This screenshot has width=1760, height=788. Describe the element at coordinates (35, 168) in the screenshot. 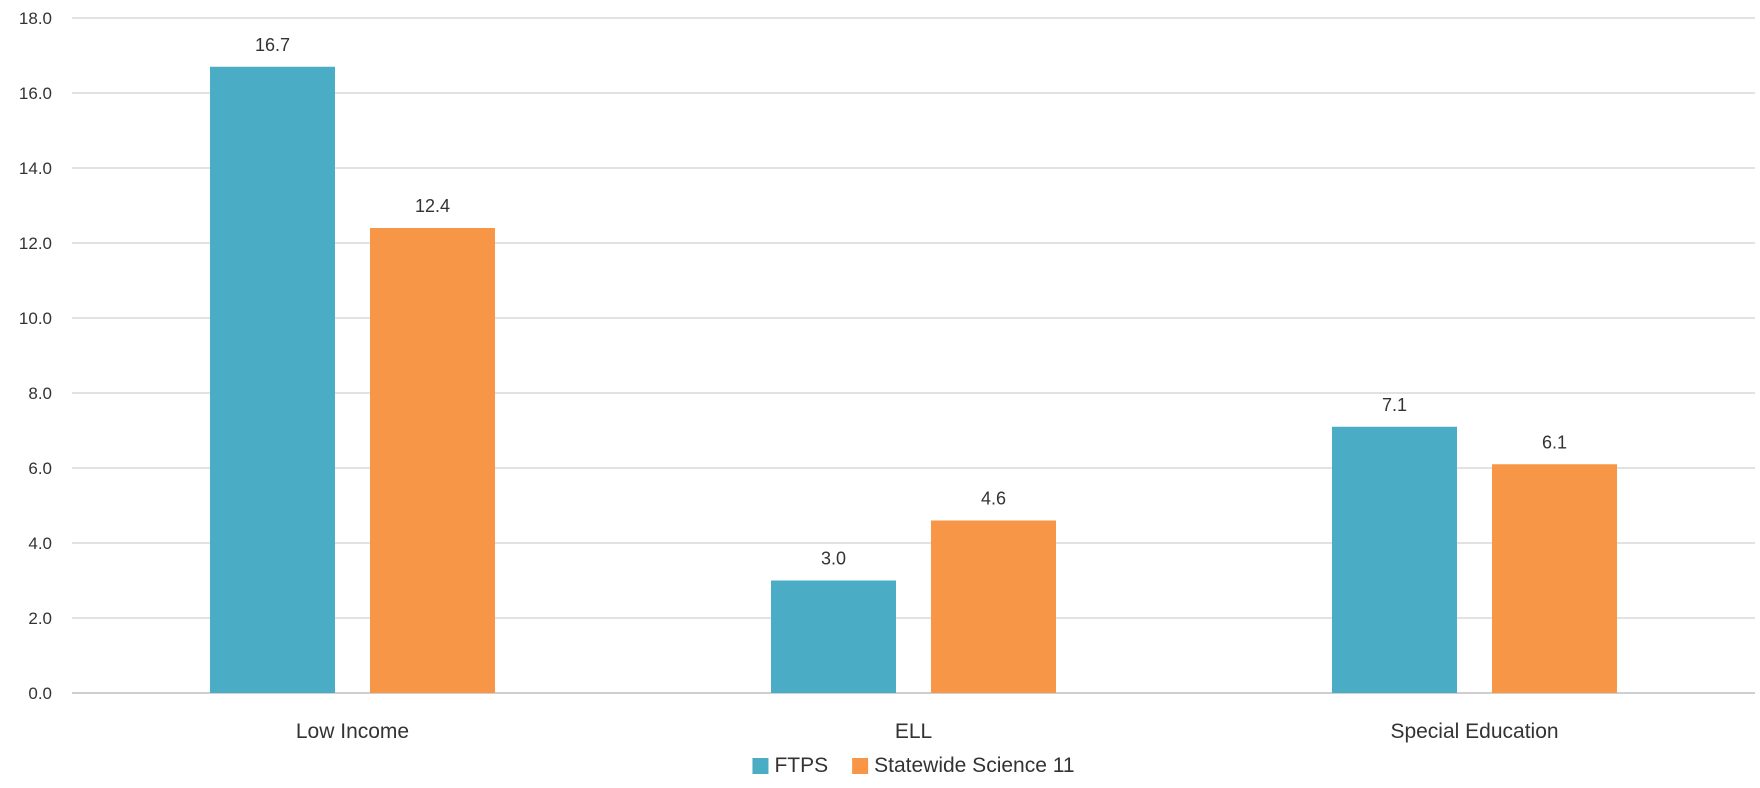

I see `y-tick-label: 14.0` at that location.